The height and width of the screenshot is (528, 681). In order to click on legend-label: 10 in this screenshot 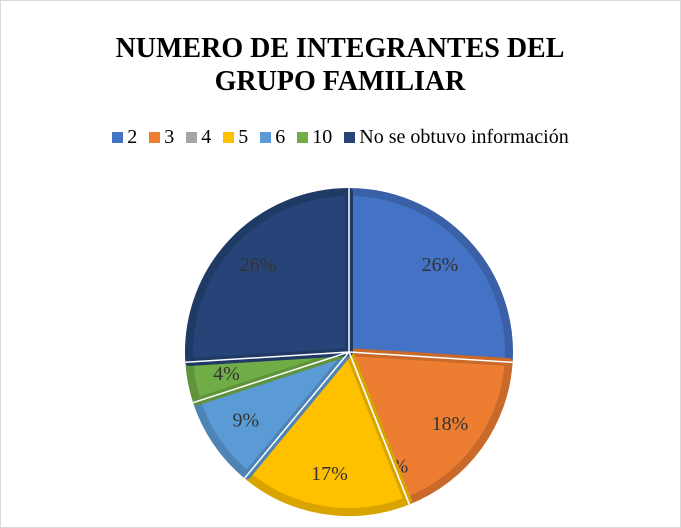, I will do `click(322, 137)`.